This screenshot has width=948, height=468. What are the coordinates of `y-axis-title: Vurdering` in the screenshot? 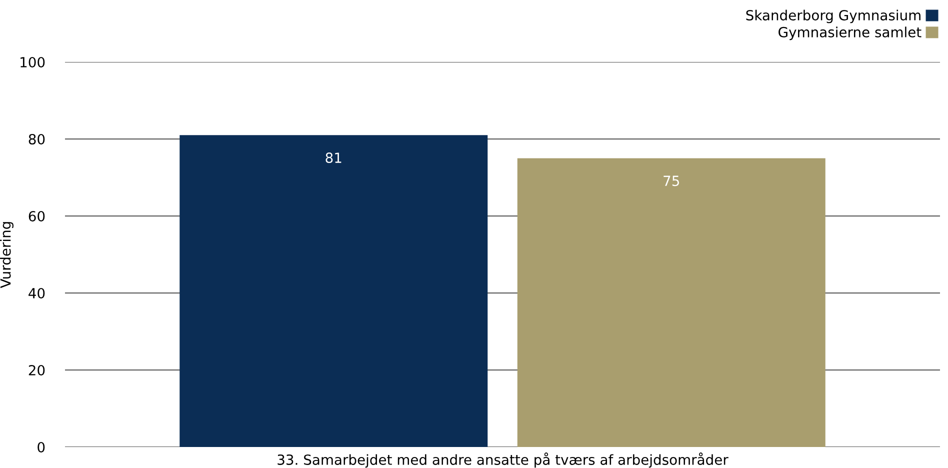 It's located at (7, 255).